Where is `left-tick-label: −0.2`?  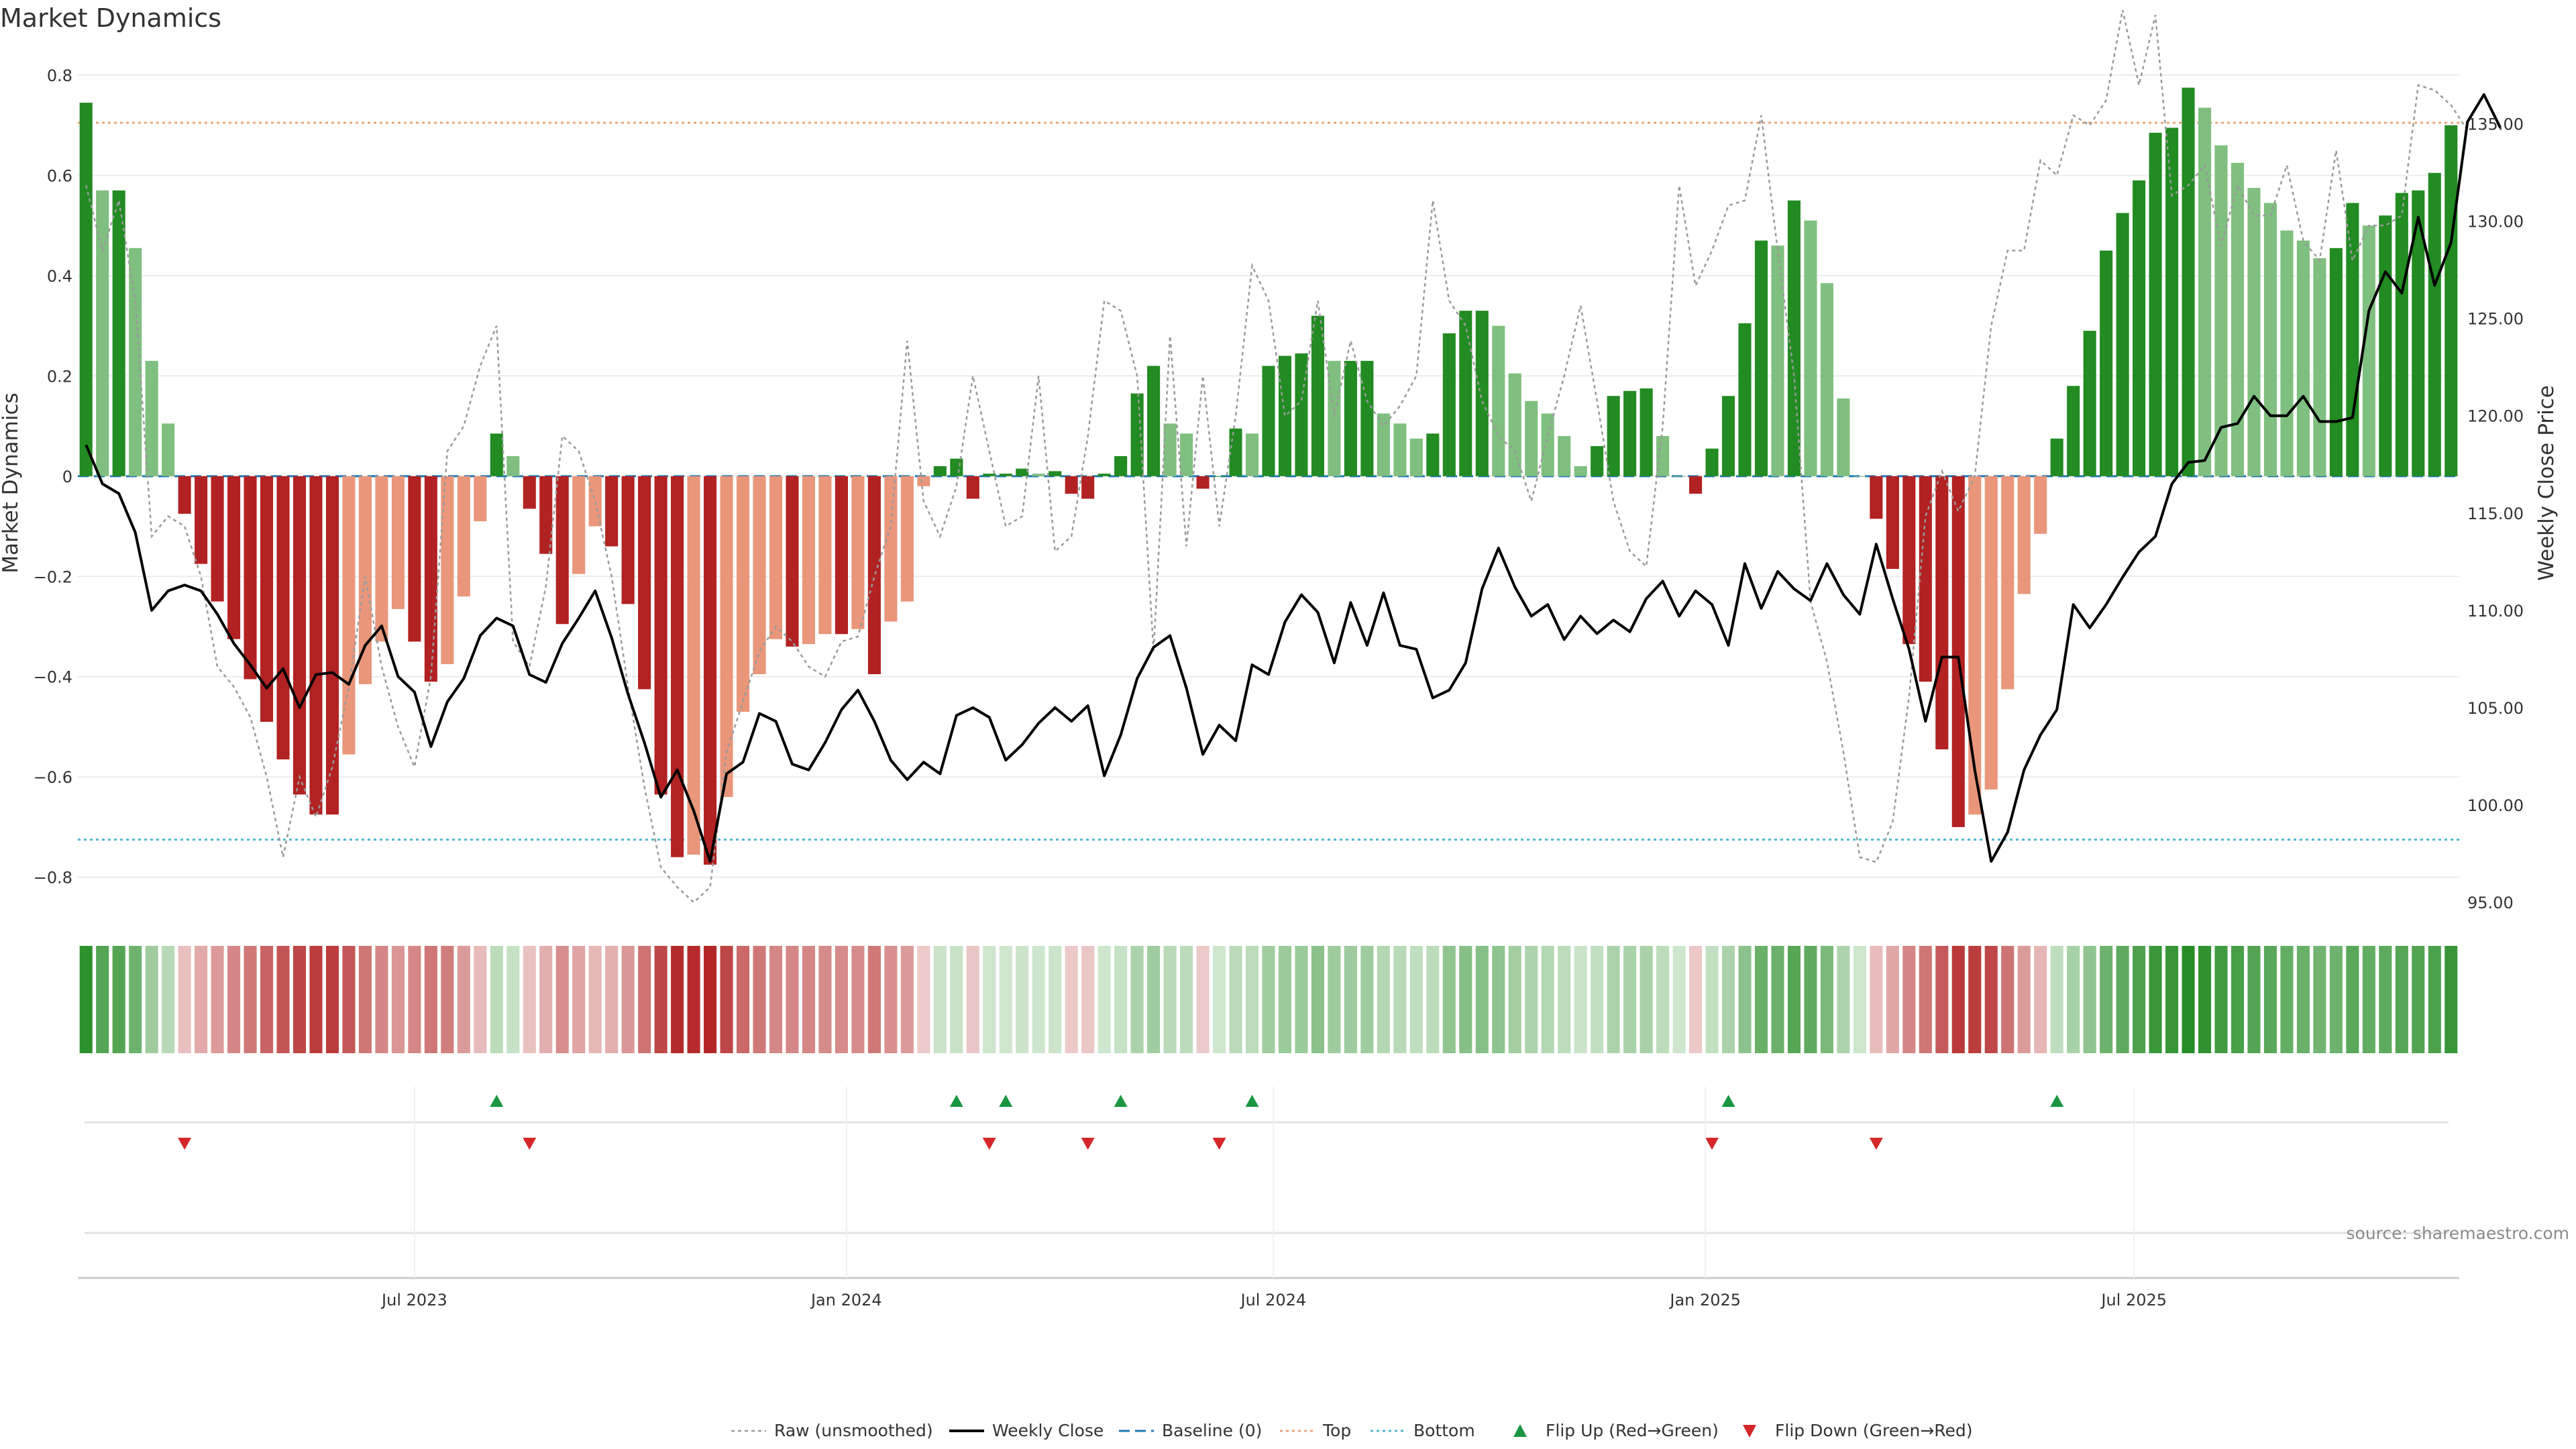 left-tick-label: −0.2 is located at coordinates (53, 577).